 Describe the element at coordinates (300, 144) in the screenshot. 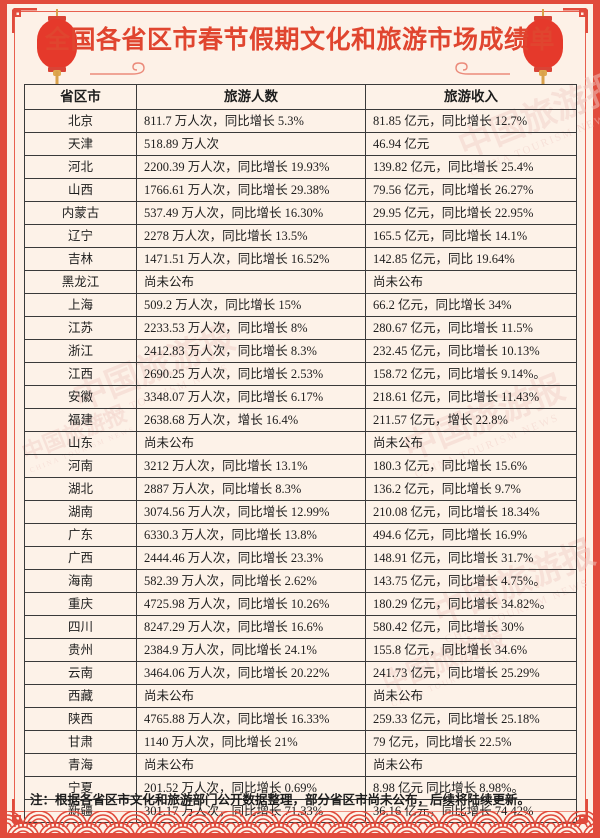

I see `table-row: 天津 518.89 万人次 46.94 亿元` at that location.